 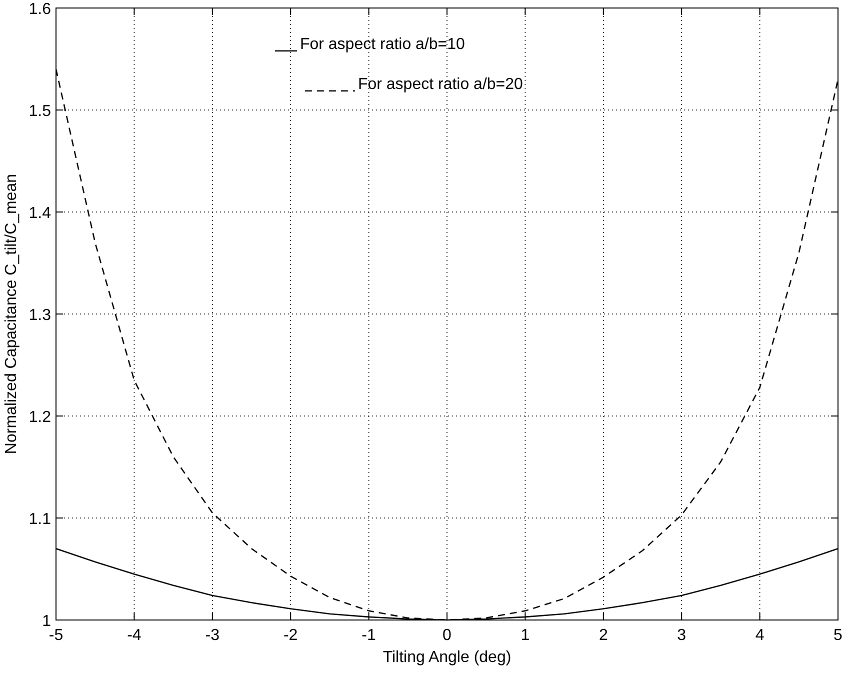 What do you see at coordinates (40, 519) in the screenshot?
I see `y-tick-label: 1.1` at bounding box center [40, 519].